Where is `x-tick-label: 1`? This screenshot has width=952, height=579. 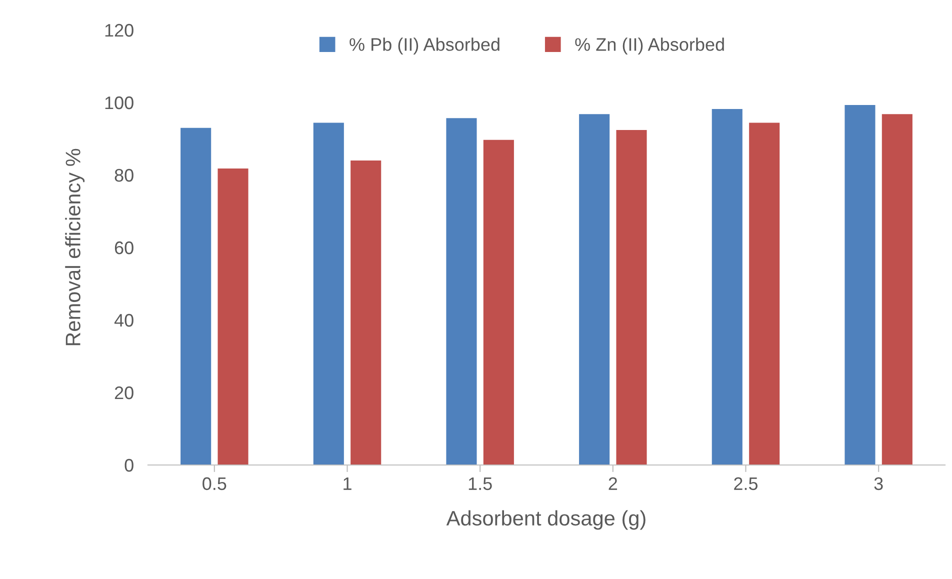 x-tick-label: 1 is located at coordinates (348, 483).